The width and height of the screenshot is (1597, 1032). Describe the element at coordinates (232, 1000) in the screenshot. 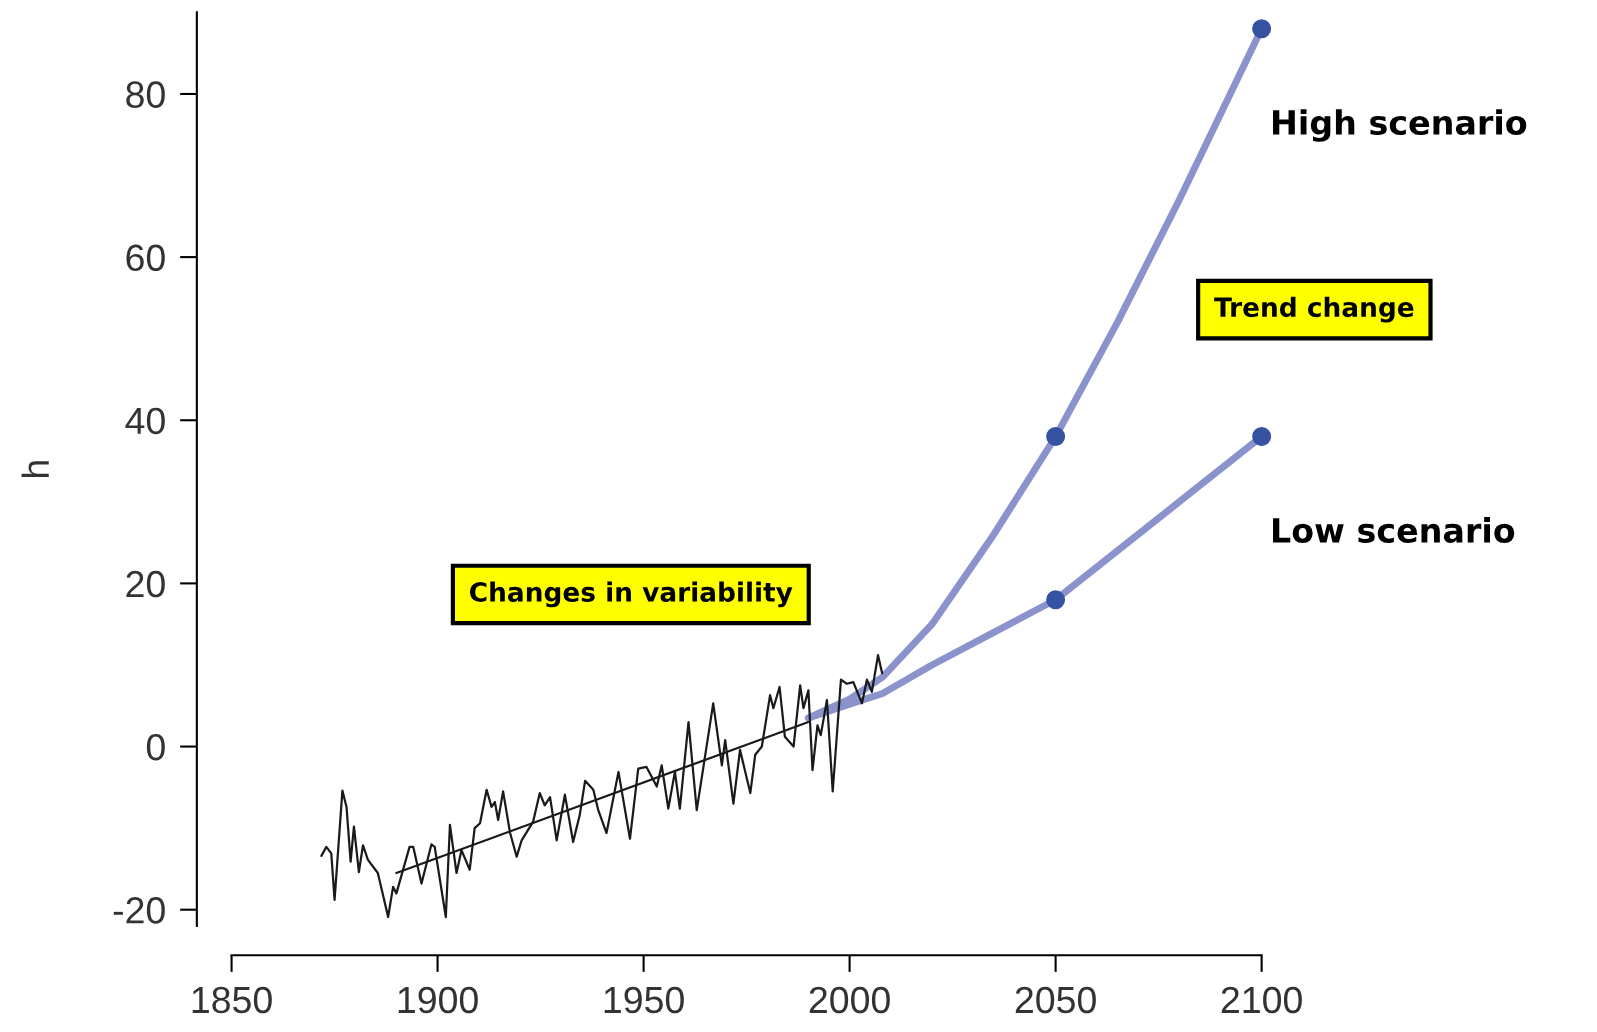

I see `x-tick-label: 1850` at that location.